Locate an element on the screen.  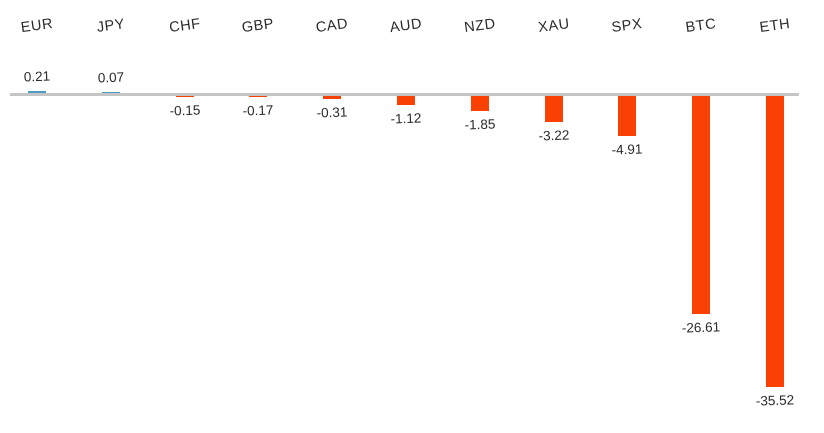
zero-axis-line is located at coordinates (404, 94).